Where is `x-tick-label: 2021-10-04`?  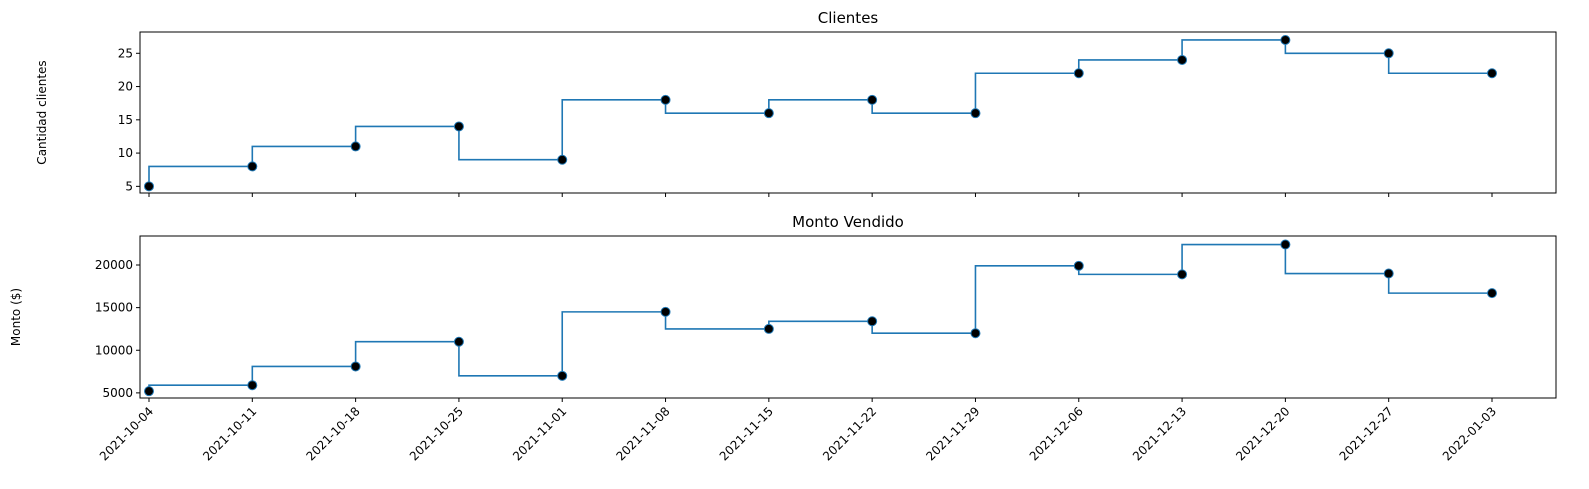
x-tick-label: 2021-10-04 is located at coordinates (126, 433).